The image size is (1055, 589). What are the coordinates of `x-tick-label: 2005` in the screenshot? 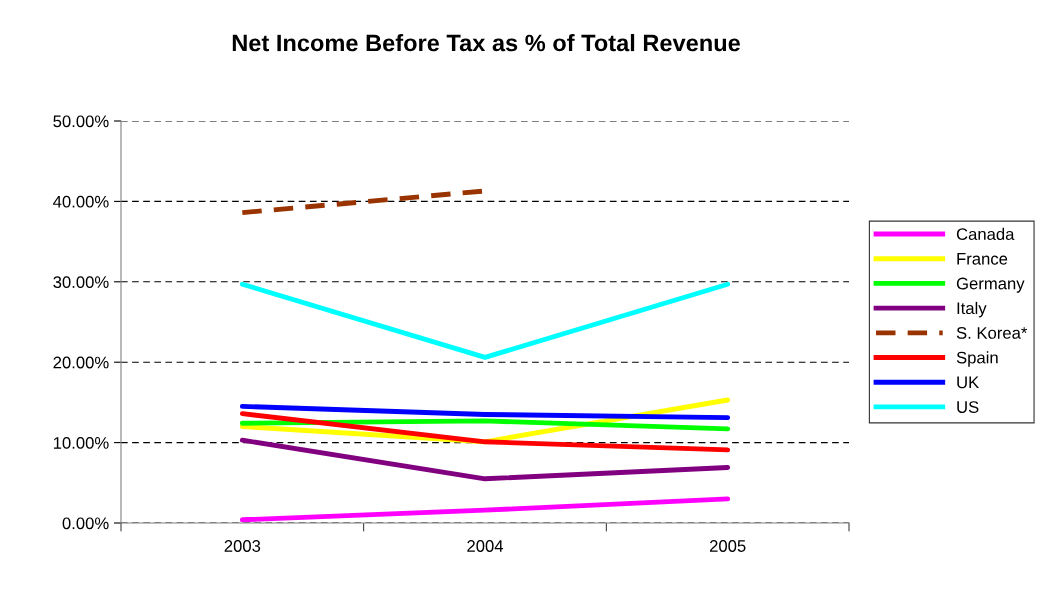 It's located at (727, 546).